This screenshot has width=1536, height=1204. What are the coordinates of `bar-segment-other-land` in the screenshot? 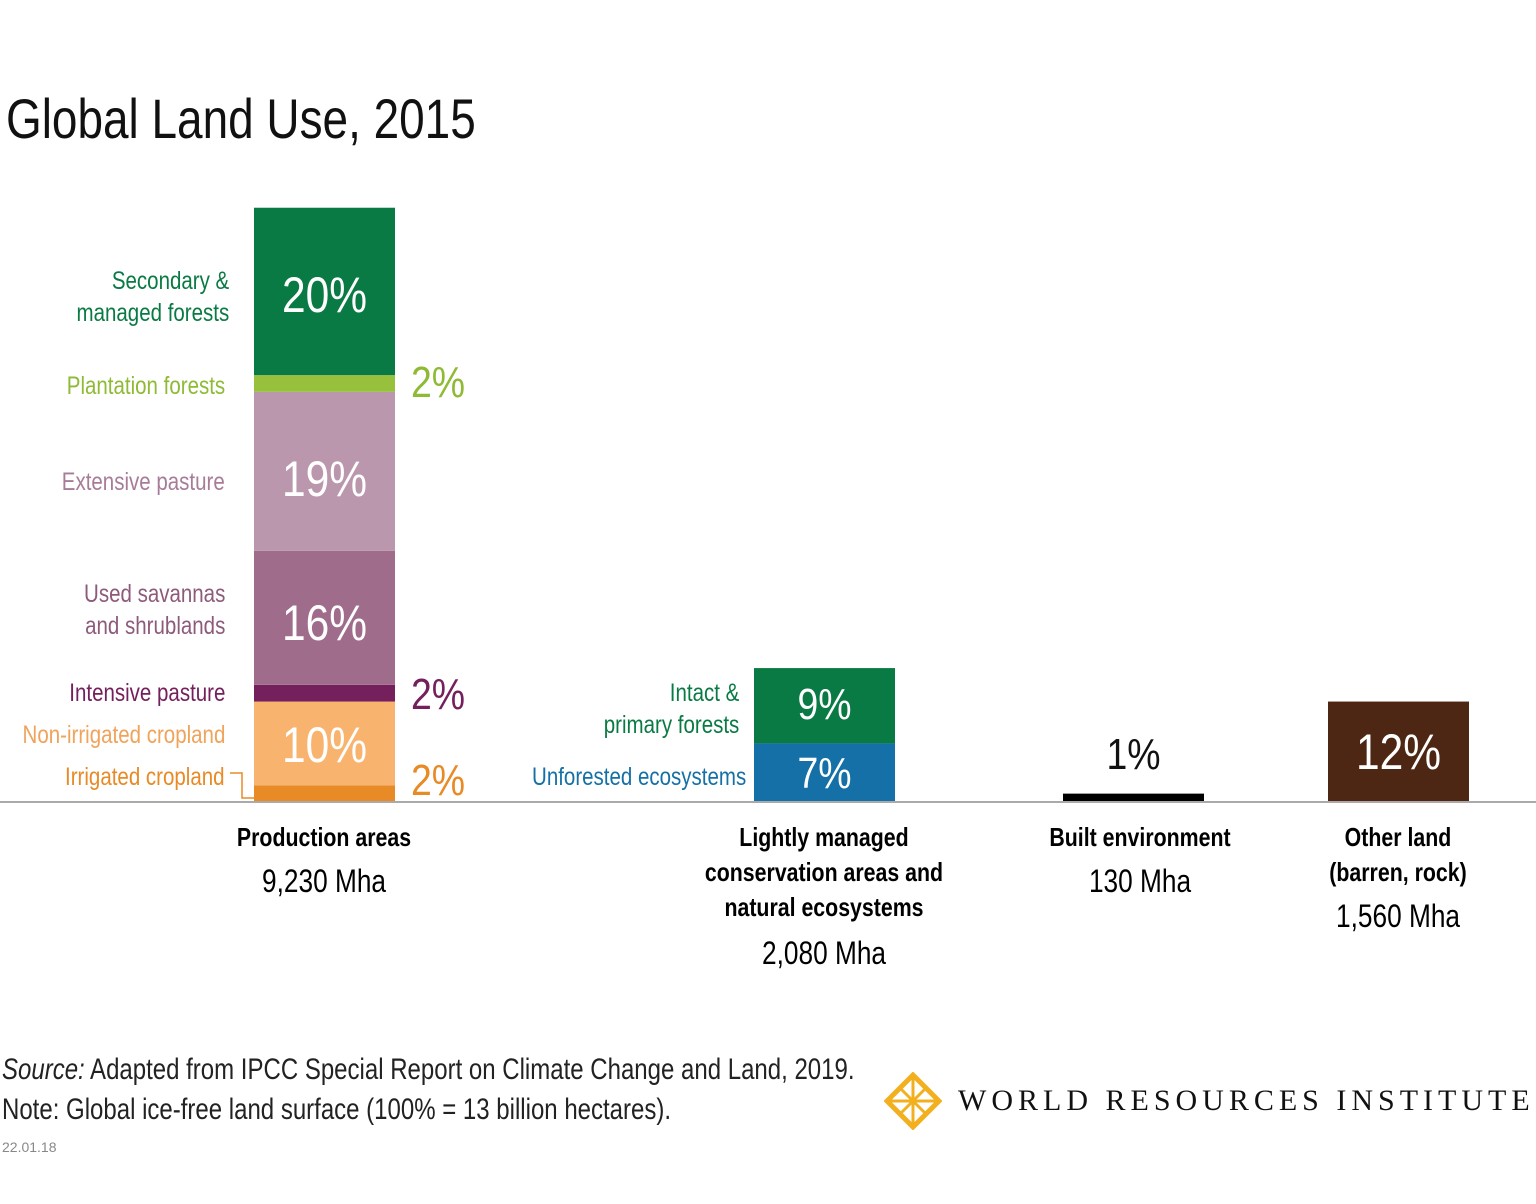 It's located at (1398, 751).